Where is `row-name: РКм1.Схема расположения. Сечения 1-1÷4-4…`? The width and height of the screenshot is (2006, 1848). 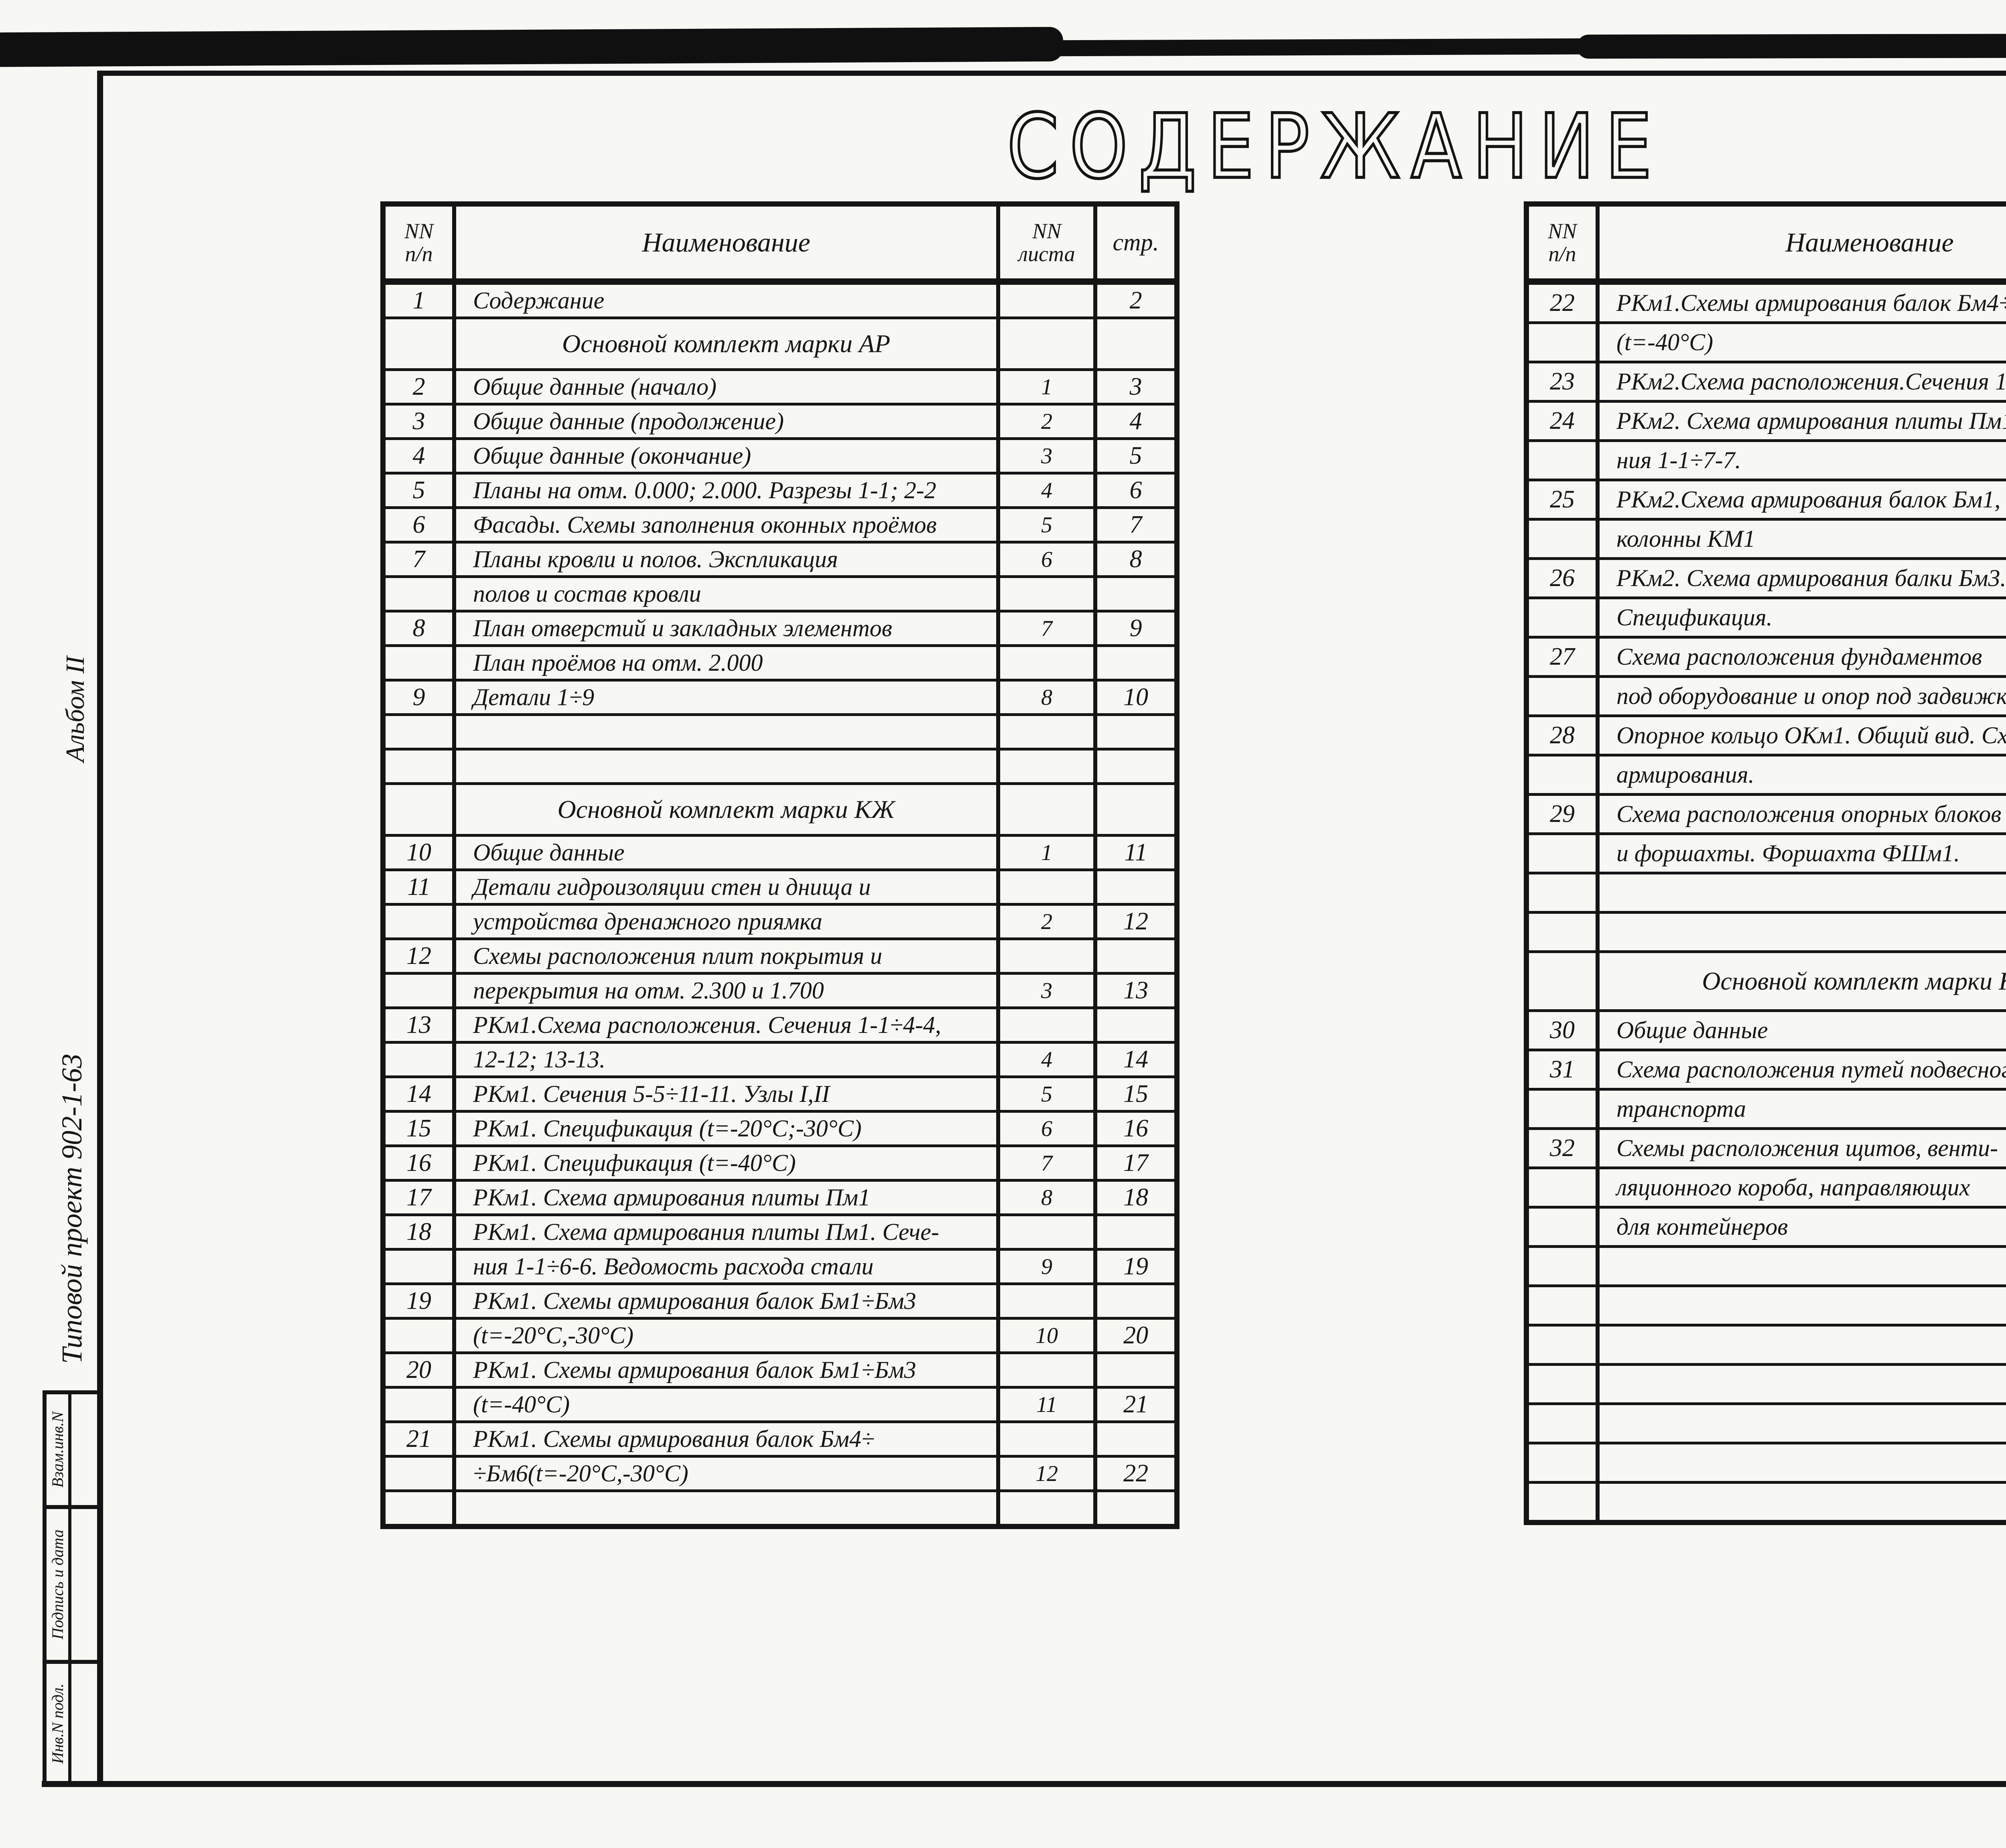
row-name: РКм1.Схема расположения. Сечения 1-1÷4-4… is located at coordinates (728, 1025).